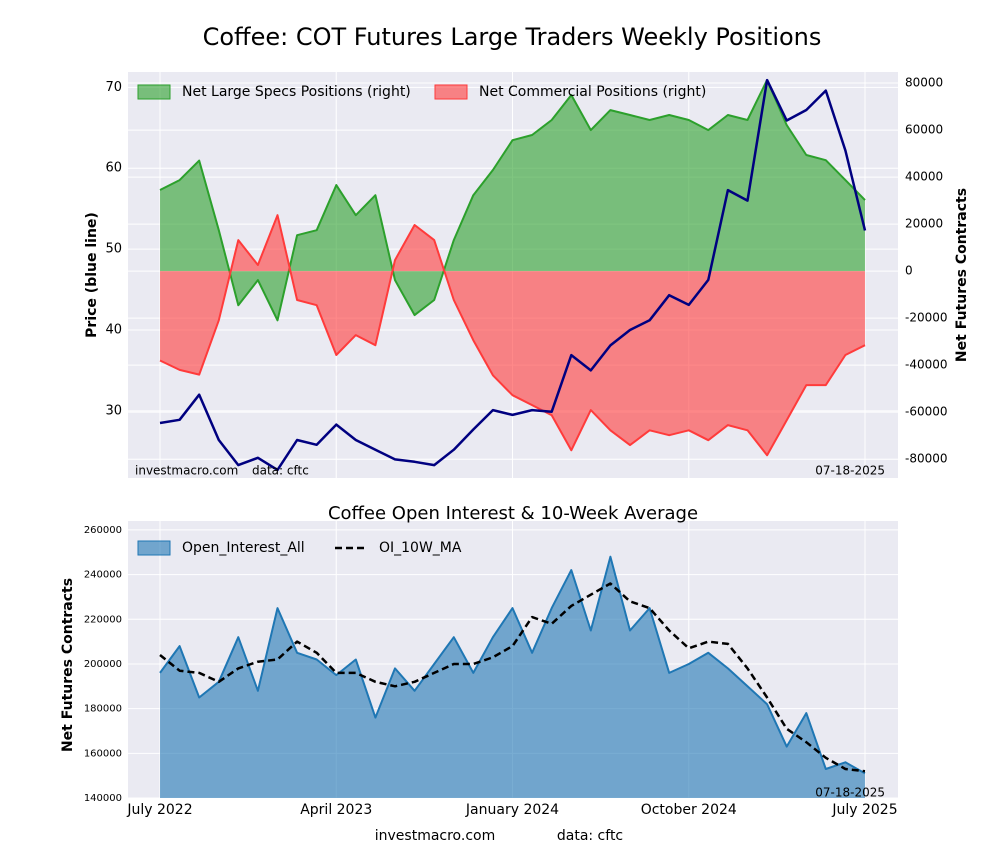  Describe the element at coordinates (296, 92) in the screenshot. I see `legend-label: Net Large Specs Positions (right)` at that location.